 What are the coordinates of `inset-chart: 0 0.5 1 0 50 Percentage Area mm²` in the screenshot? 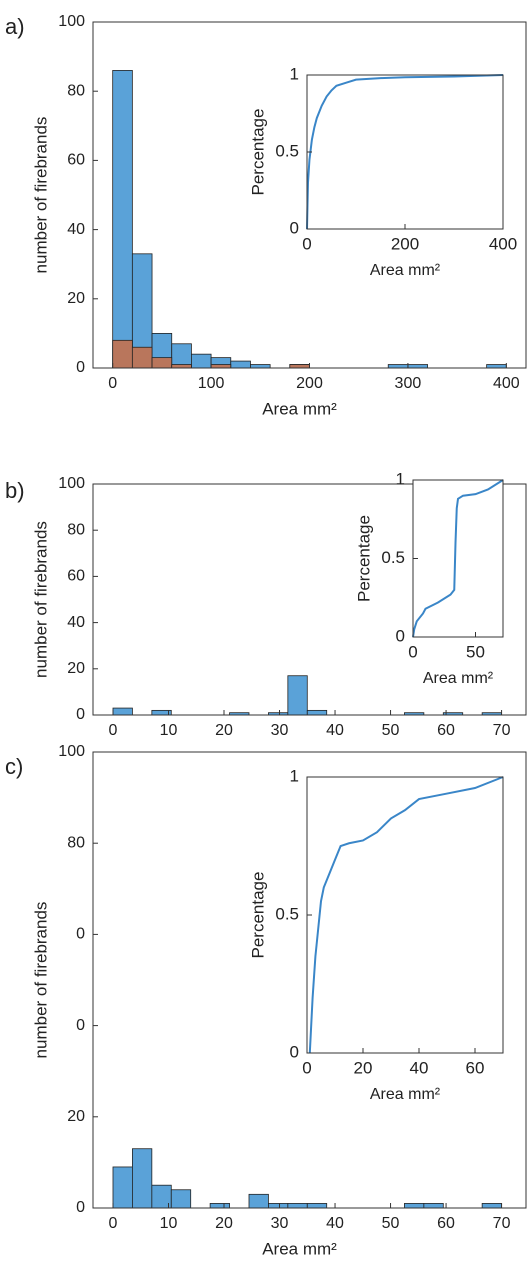 It's located at (429, 578).